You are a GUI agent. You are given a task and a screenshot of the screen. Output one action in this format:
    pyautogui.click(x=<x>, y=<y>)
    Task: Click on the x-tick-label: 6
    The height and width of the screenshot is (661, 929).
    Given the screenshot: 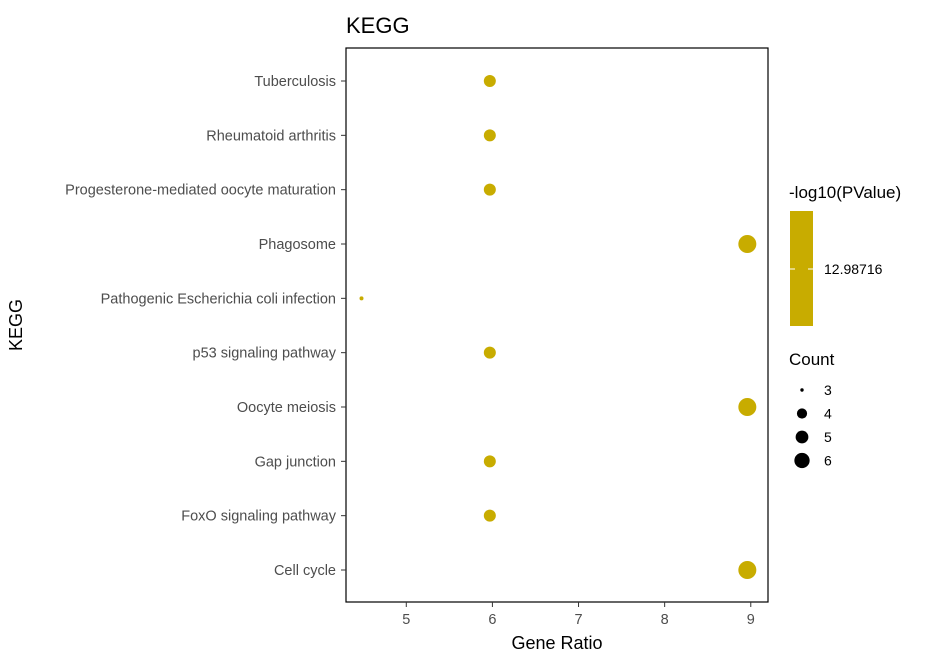 What is the action you would take?
    pyautogui.click(x=492, y=620)
    